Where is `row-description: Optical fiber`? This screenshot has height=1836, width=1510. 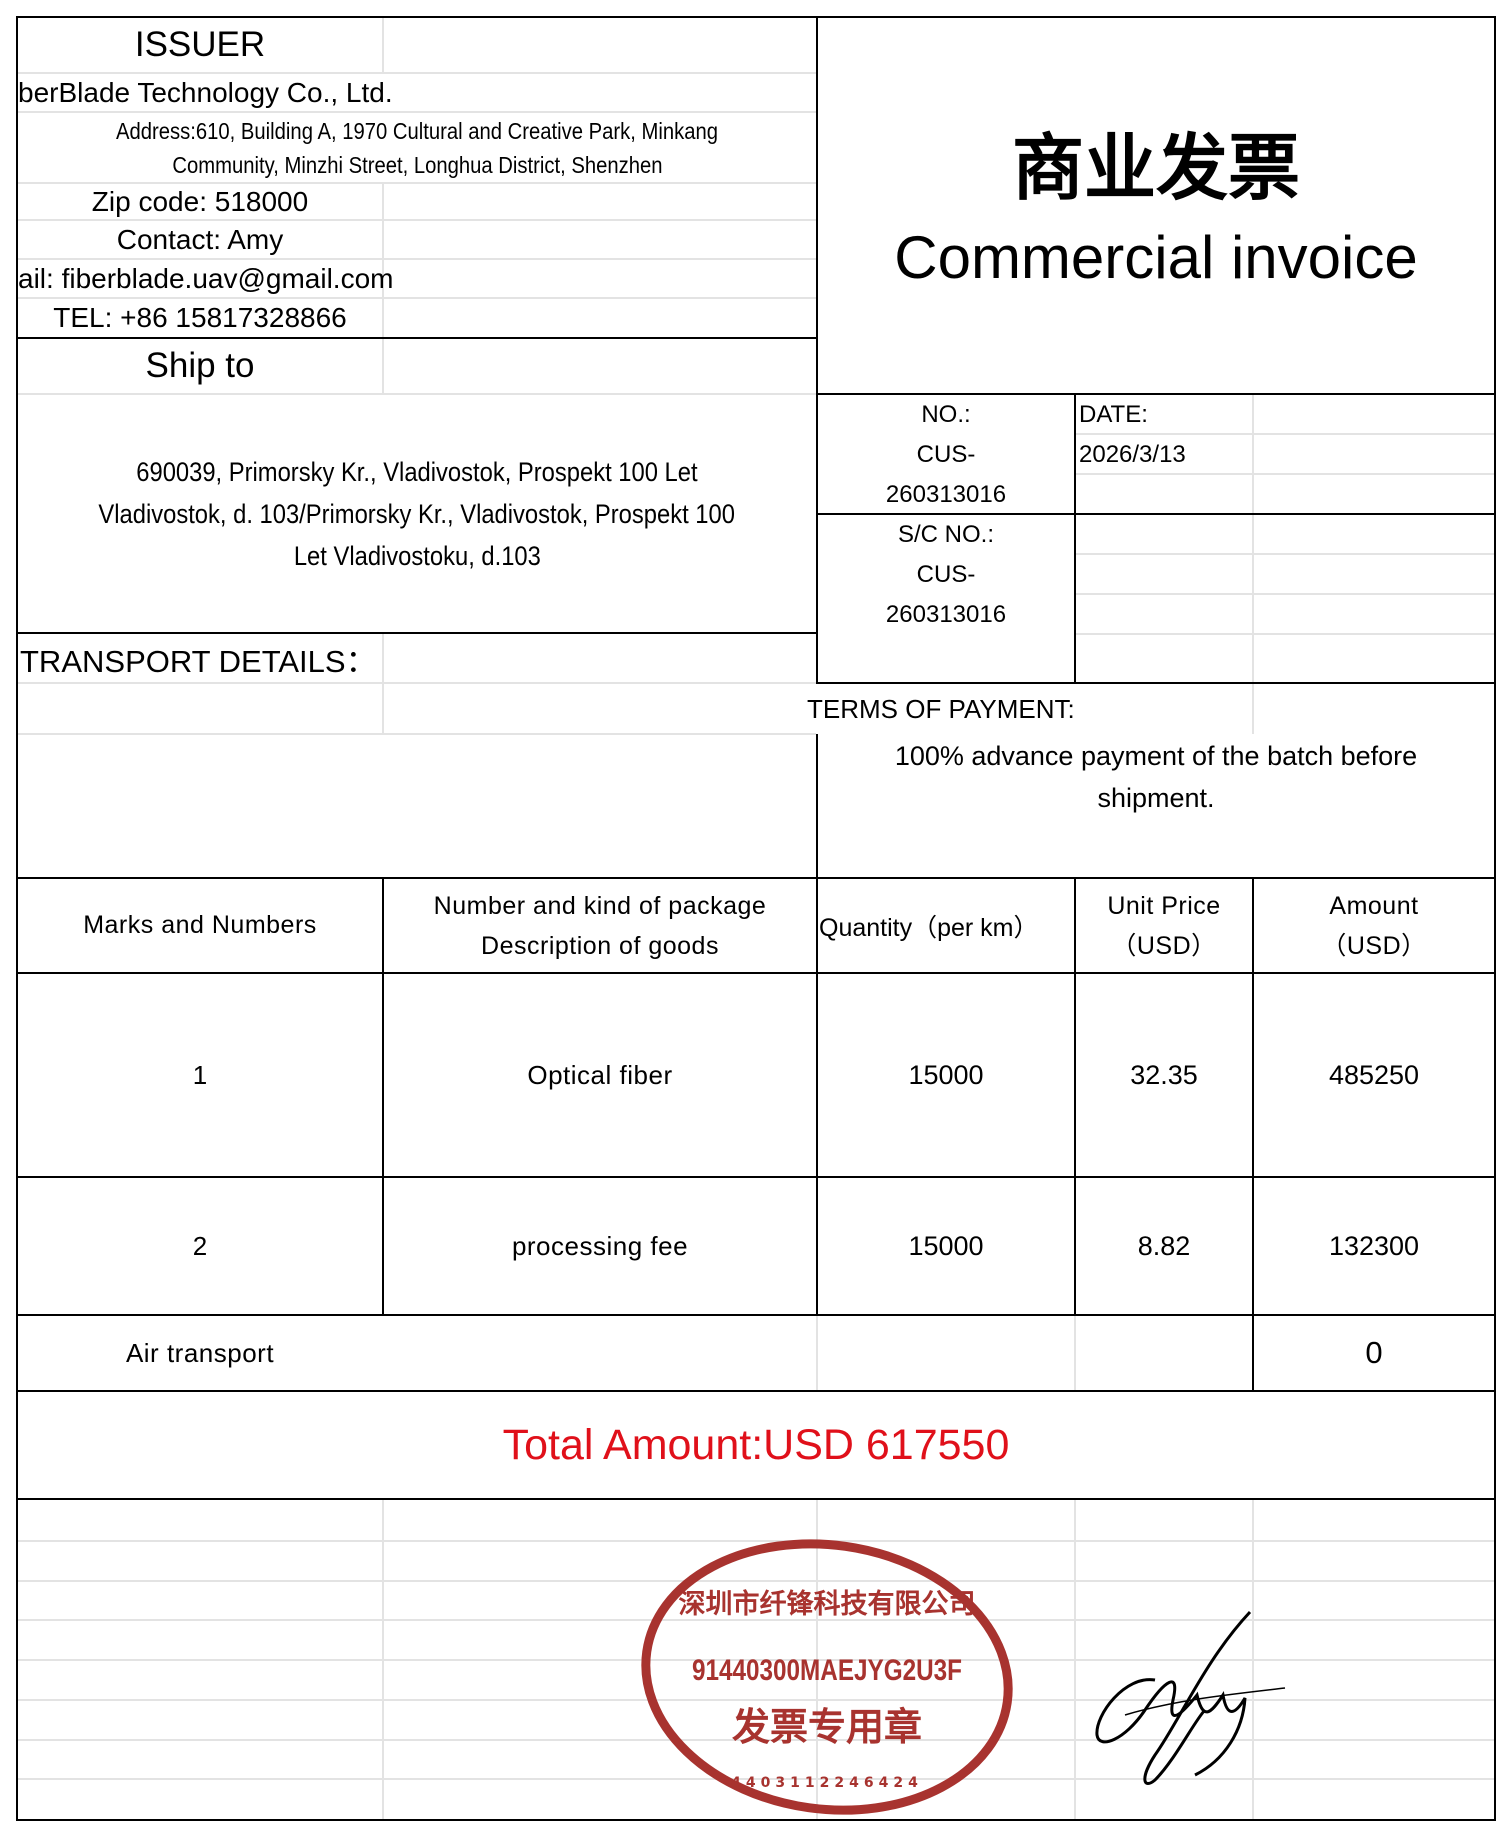
row-description: Optical fiber is located at coordinates (600, 1074).